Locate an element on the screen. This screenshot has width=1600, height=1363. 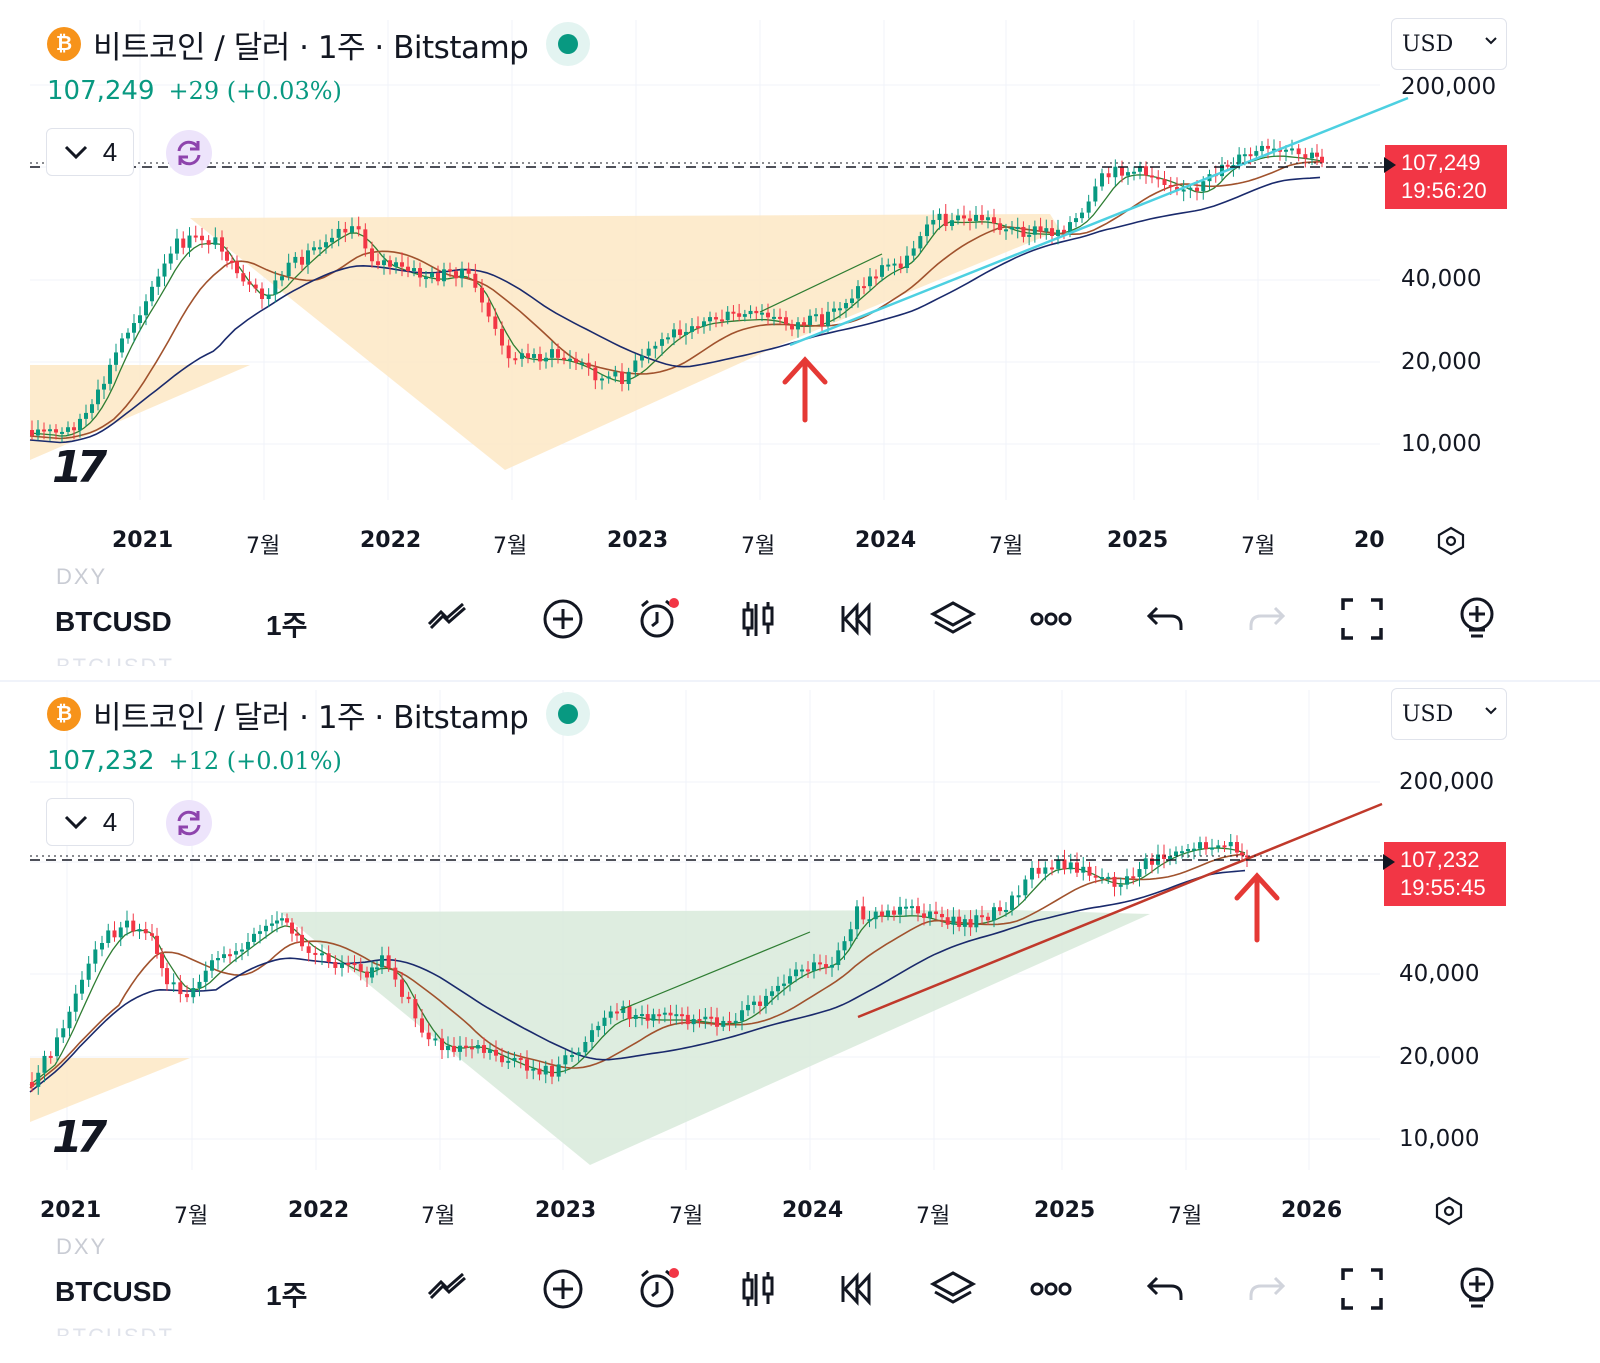
settings-icon is located at coordinates (1449, 1211).